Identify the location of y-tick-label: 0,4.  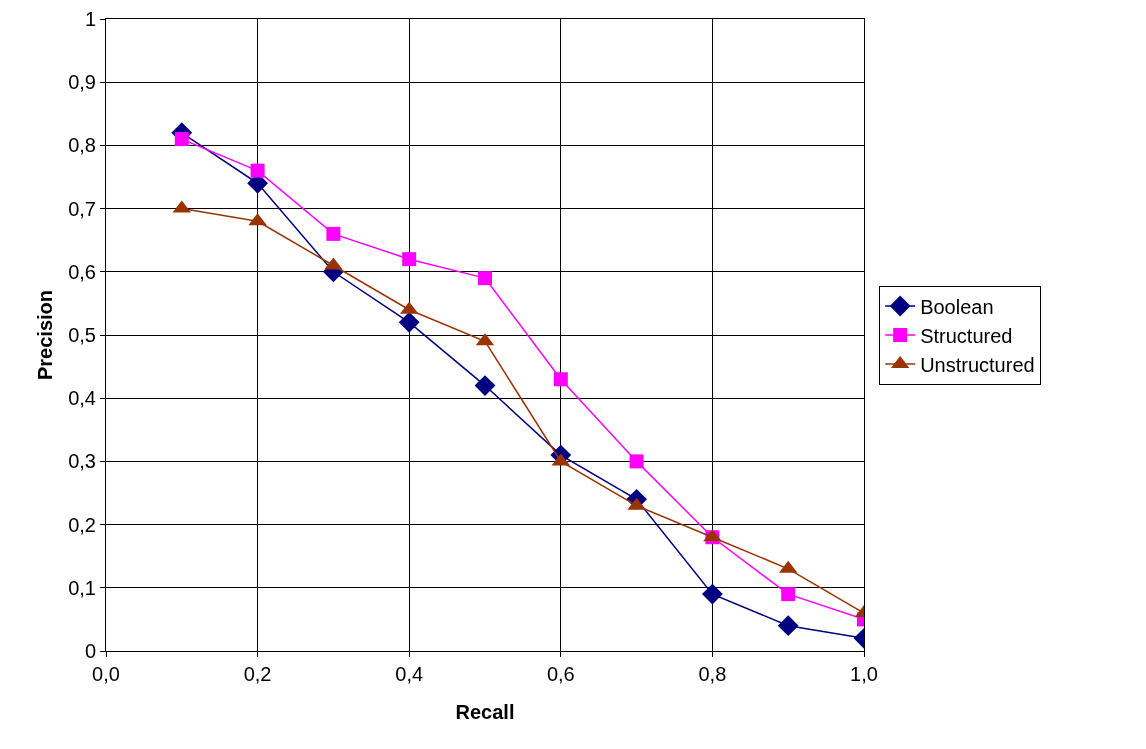
(82, 398).